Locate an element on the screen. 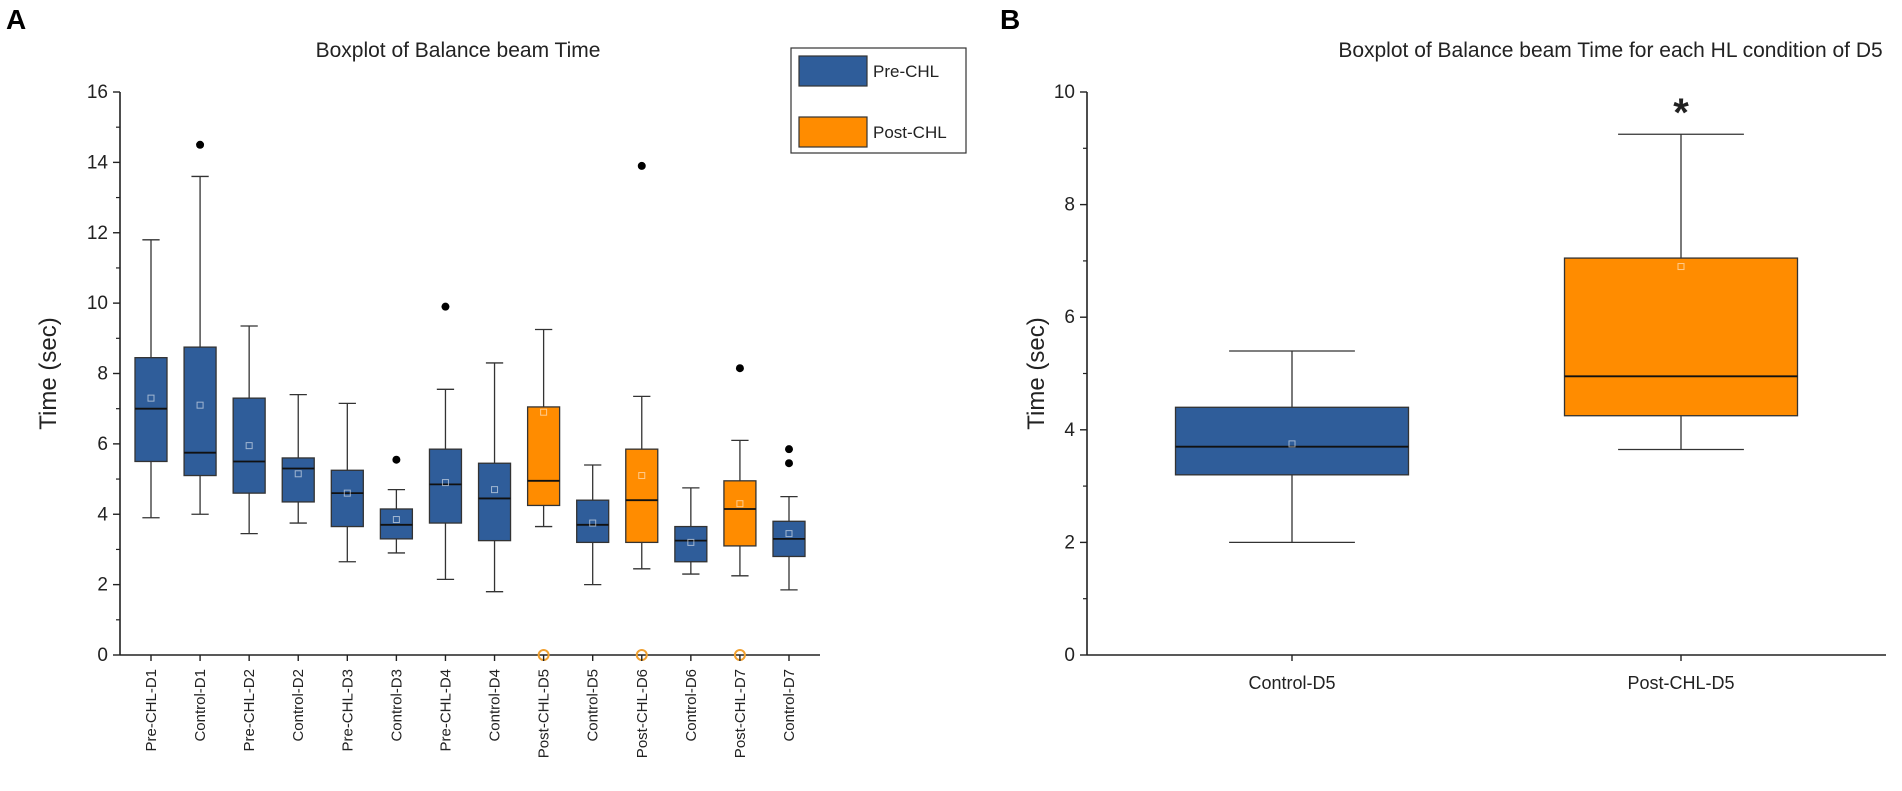 The height and width of the screenshot is (791, 1902). mean-marker-pre-chl-d2 is located at coordinates (249, 446).